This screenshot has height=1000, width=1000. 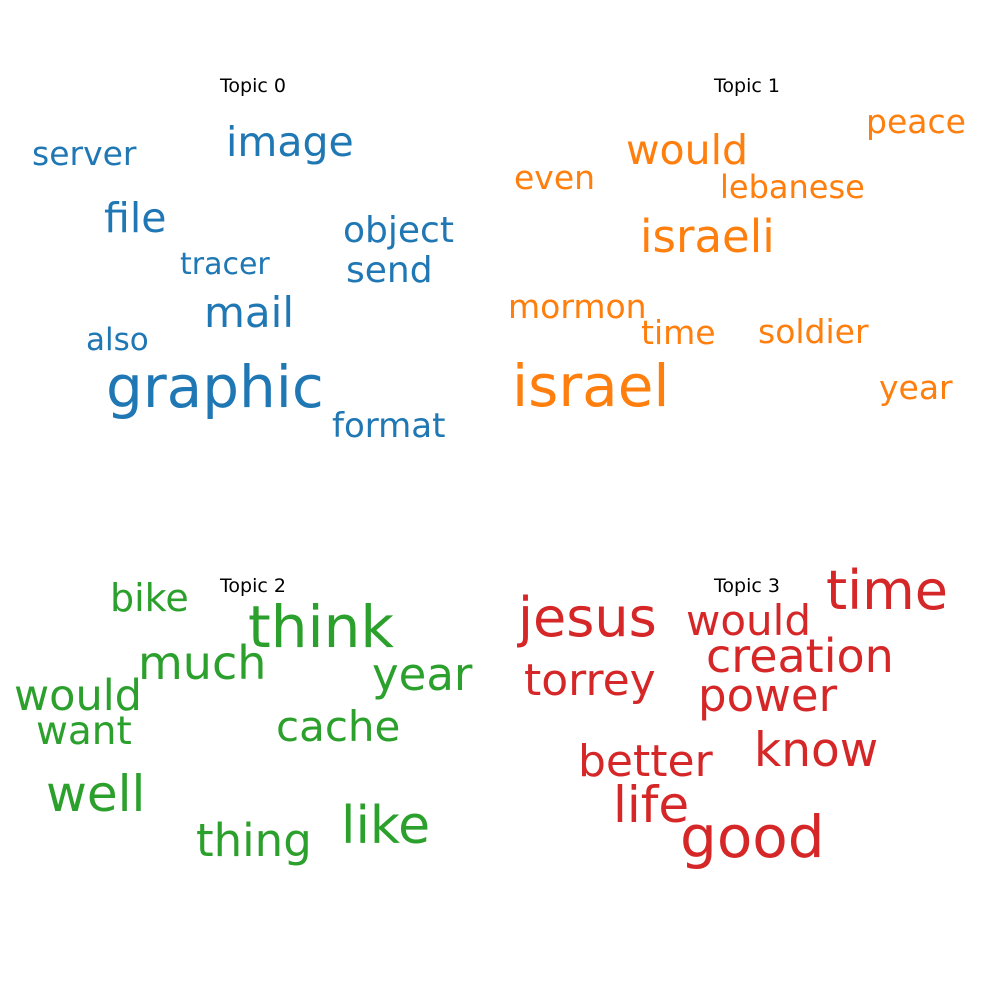 What do you see at coordinates (422, 674) in the screenshot?
I see `word-year-t2: year` at bounding box center [422, 674].